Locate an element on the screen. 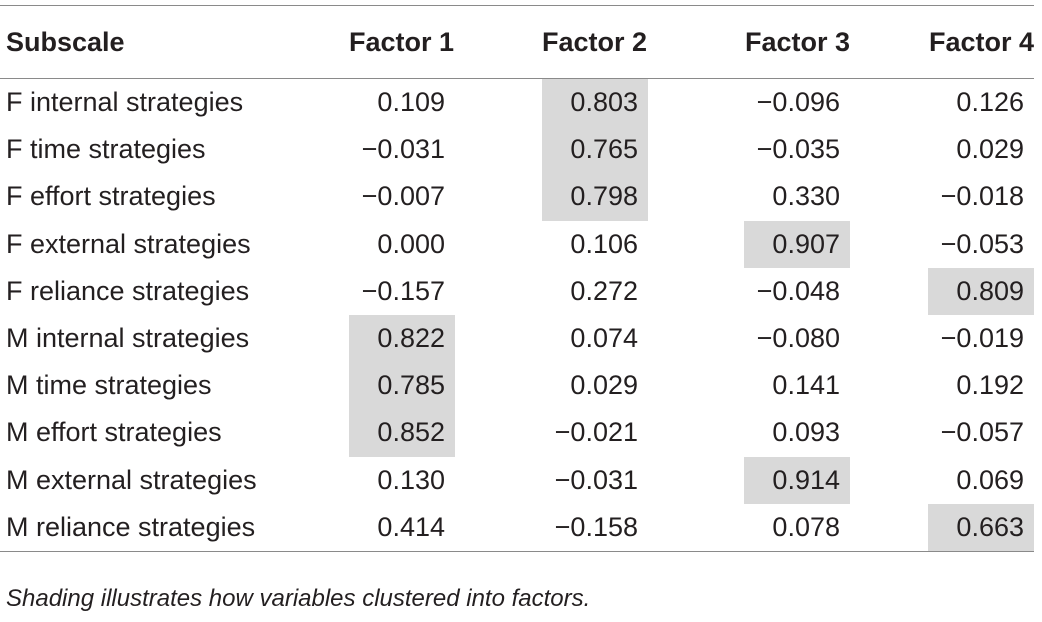 This screenshot has height=622, width=1042. loading-value: −0.018 is located at coordinates (982, 196).